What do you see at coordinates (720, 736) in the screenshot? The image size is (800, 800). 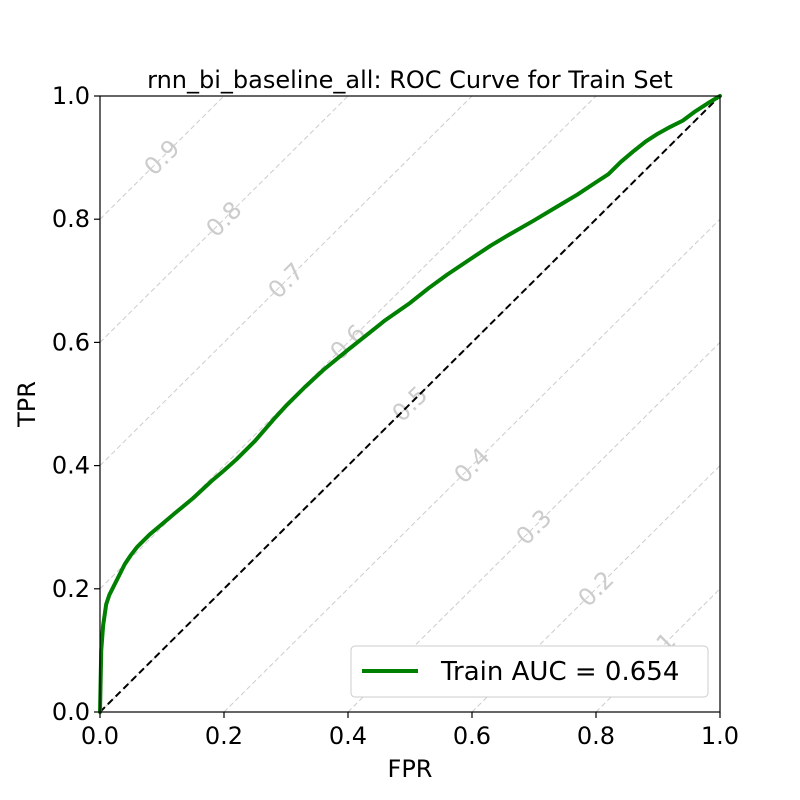 I see `x-tick-label: 1.0` at bounding box center [720, 736].